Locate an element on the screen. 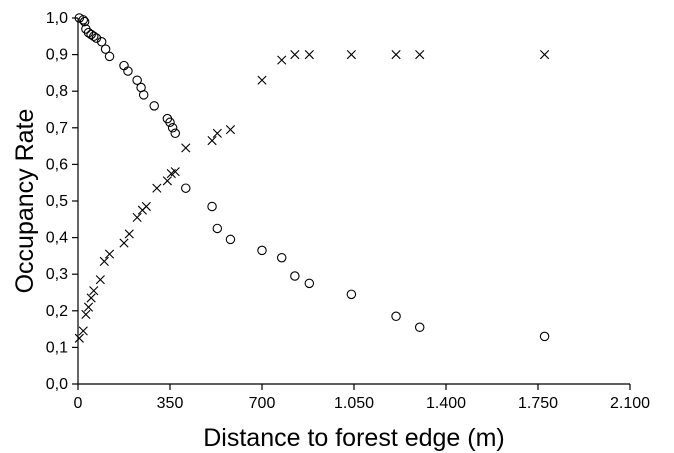 The height and width of the screenshot is (453, 674). x-tick-label: 1.750 is located at coordinates (538, 403).